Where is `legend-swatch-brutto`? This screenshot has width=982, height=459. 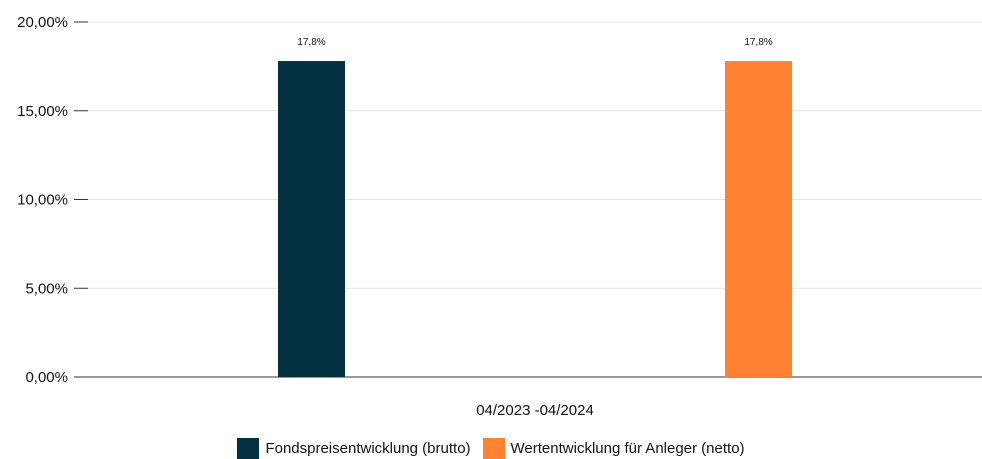 legend-swatch-brutto is located at coordinates (248, 448).